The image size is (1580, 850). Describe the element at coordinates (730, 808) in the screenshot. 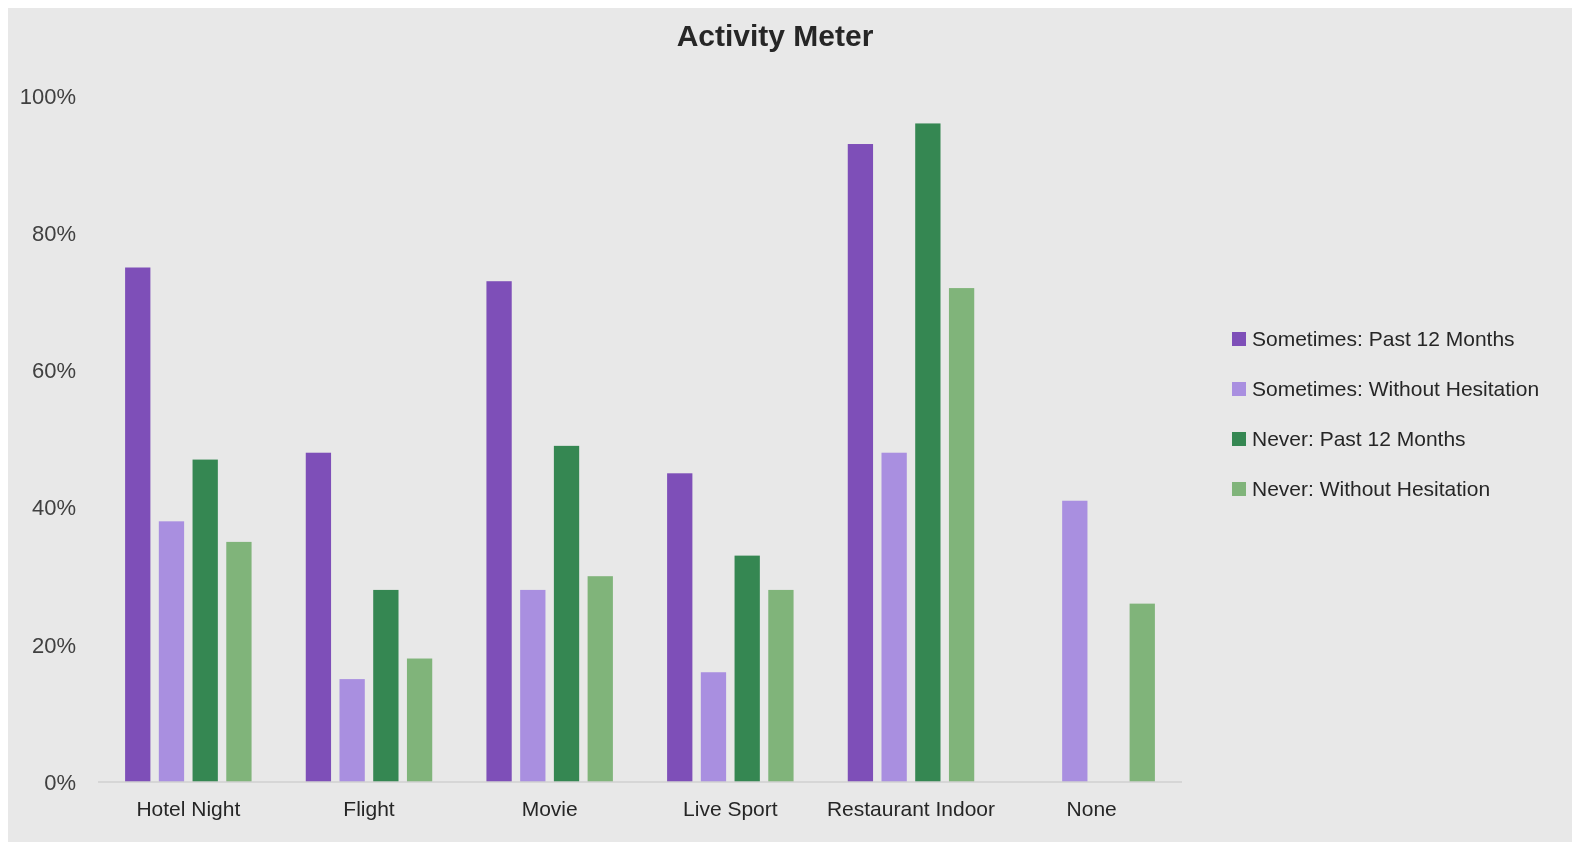

I see `x-tick-label: Live Sport` at that location.